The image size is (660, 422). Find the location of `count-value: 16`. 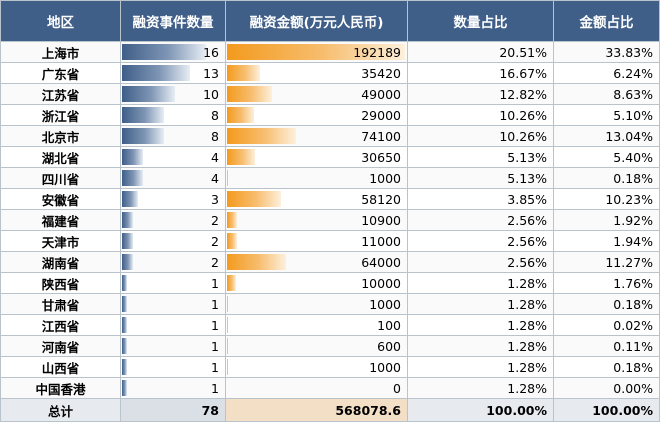

count-value: 16 is located at coordinates (173, 52).